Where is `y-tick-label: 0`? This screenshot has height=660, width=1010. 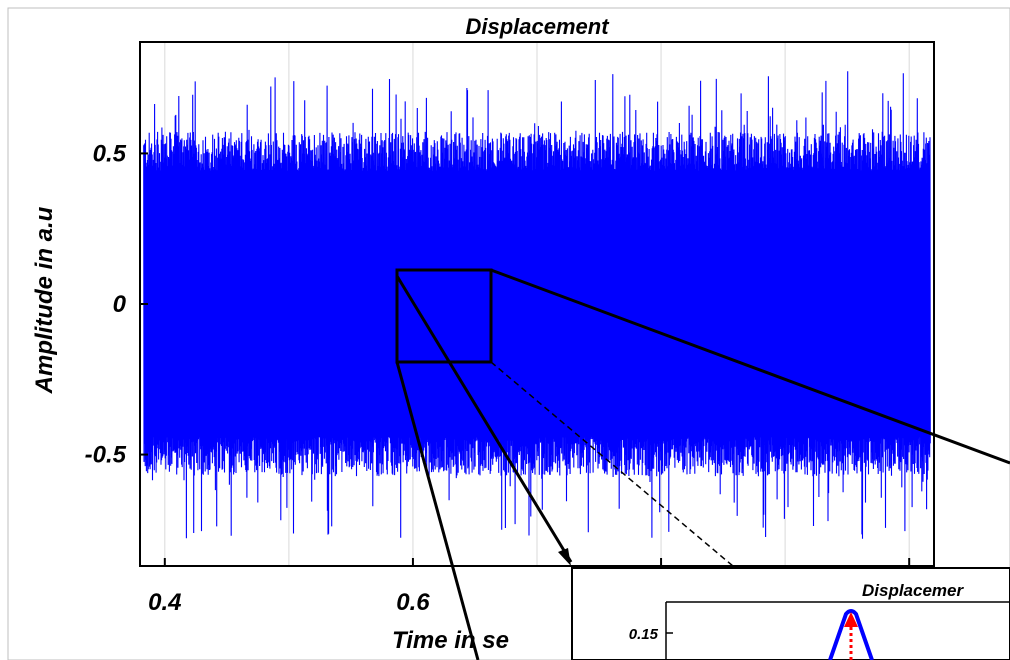
y-tick-label: 0 is located at coordinates (120, 304).